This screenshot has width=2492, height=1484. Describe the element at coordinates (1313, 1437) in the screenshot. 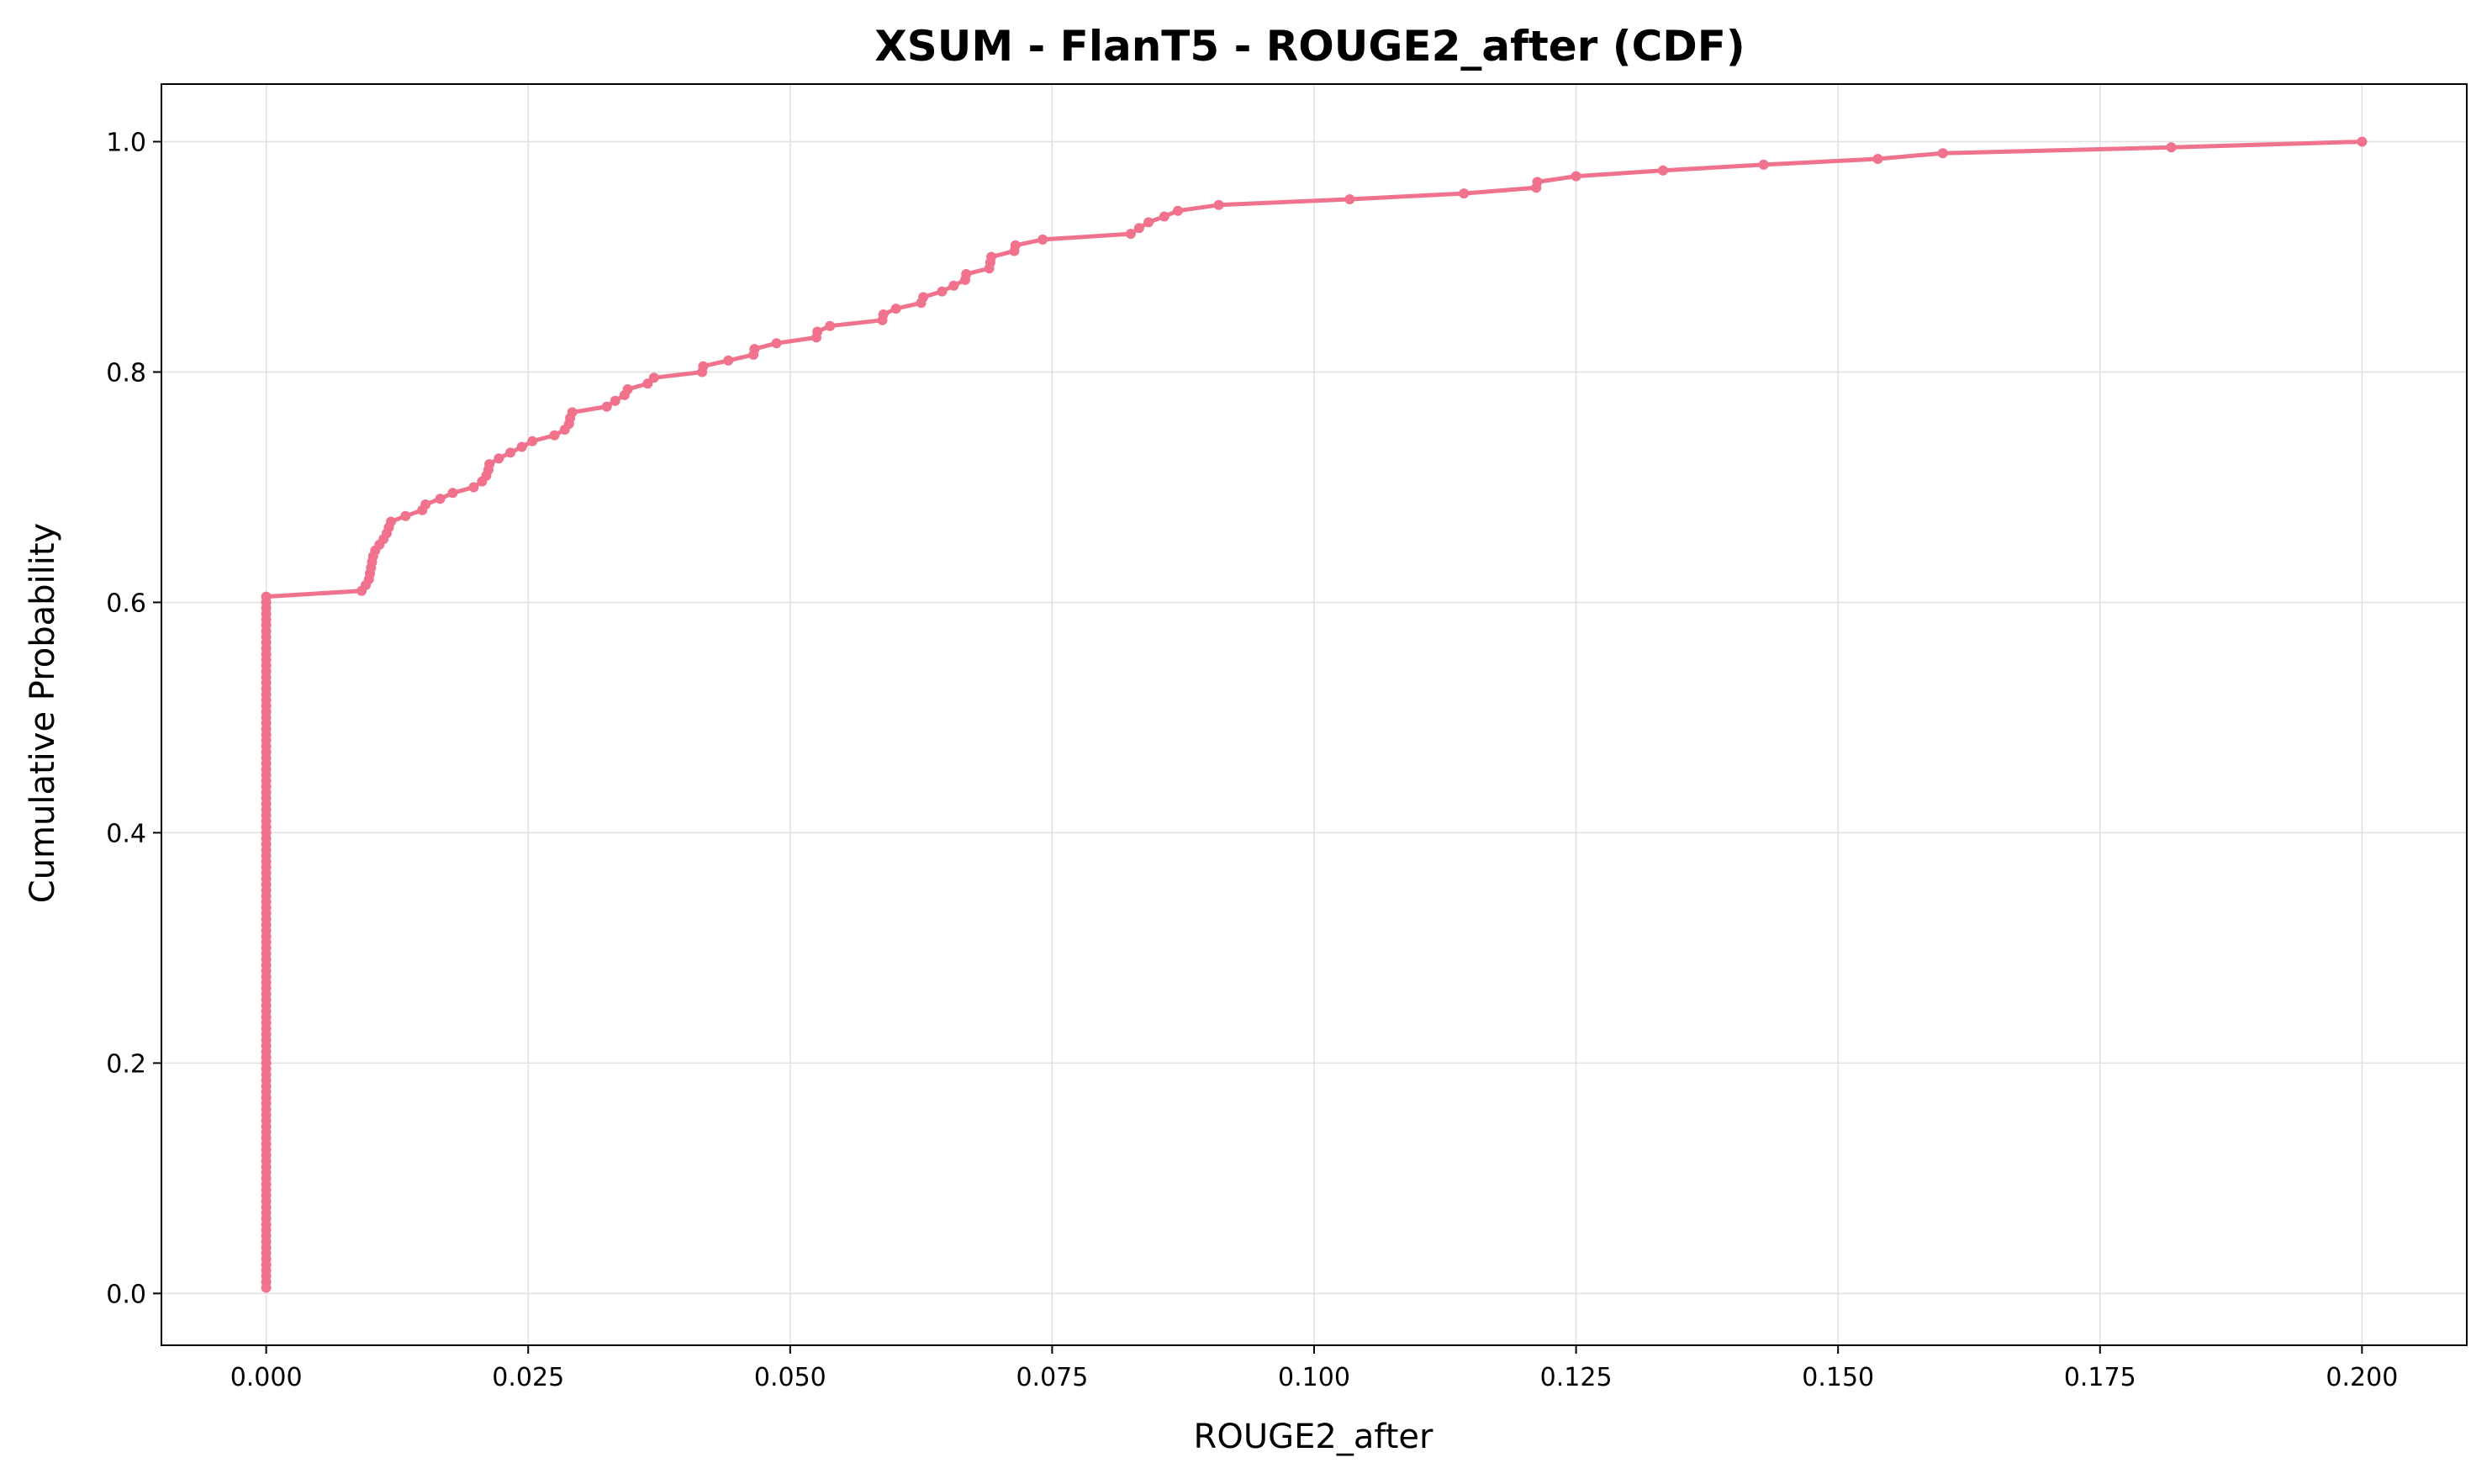

I see `x-axis-label: ROUGE2_after` at that location.